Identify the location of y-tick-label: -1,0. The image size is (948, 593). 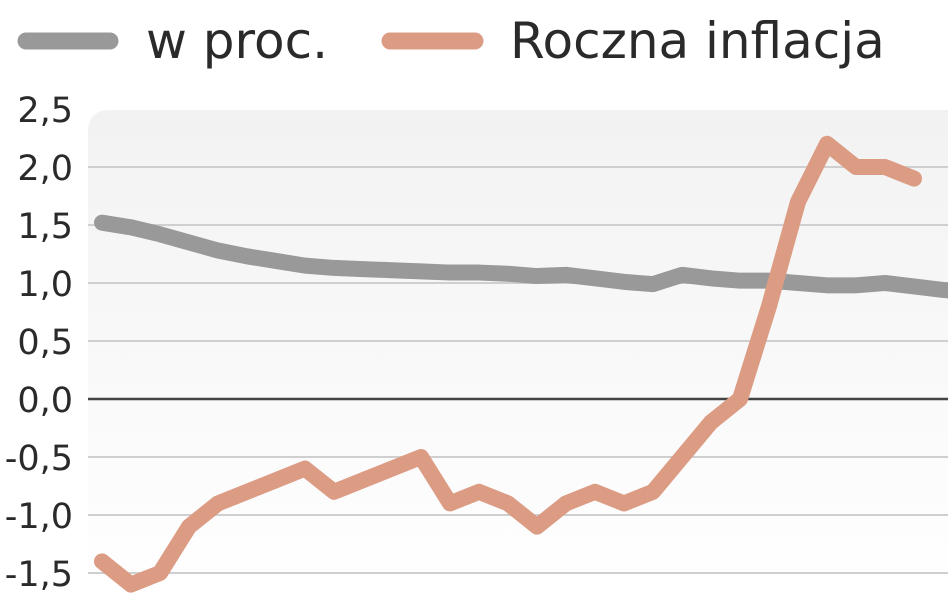
(39, 517).